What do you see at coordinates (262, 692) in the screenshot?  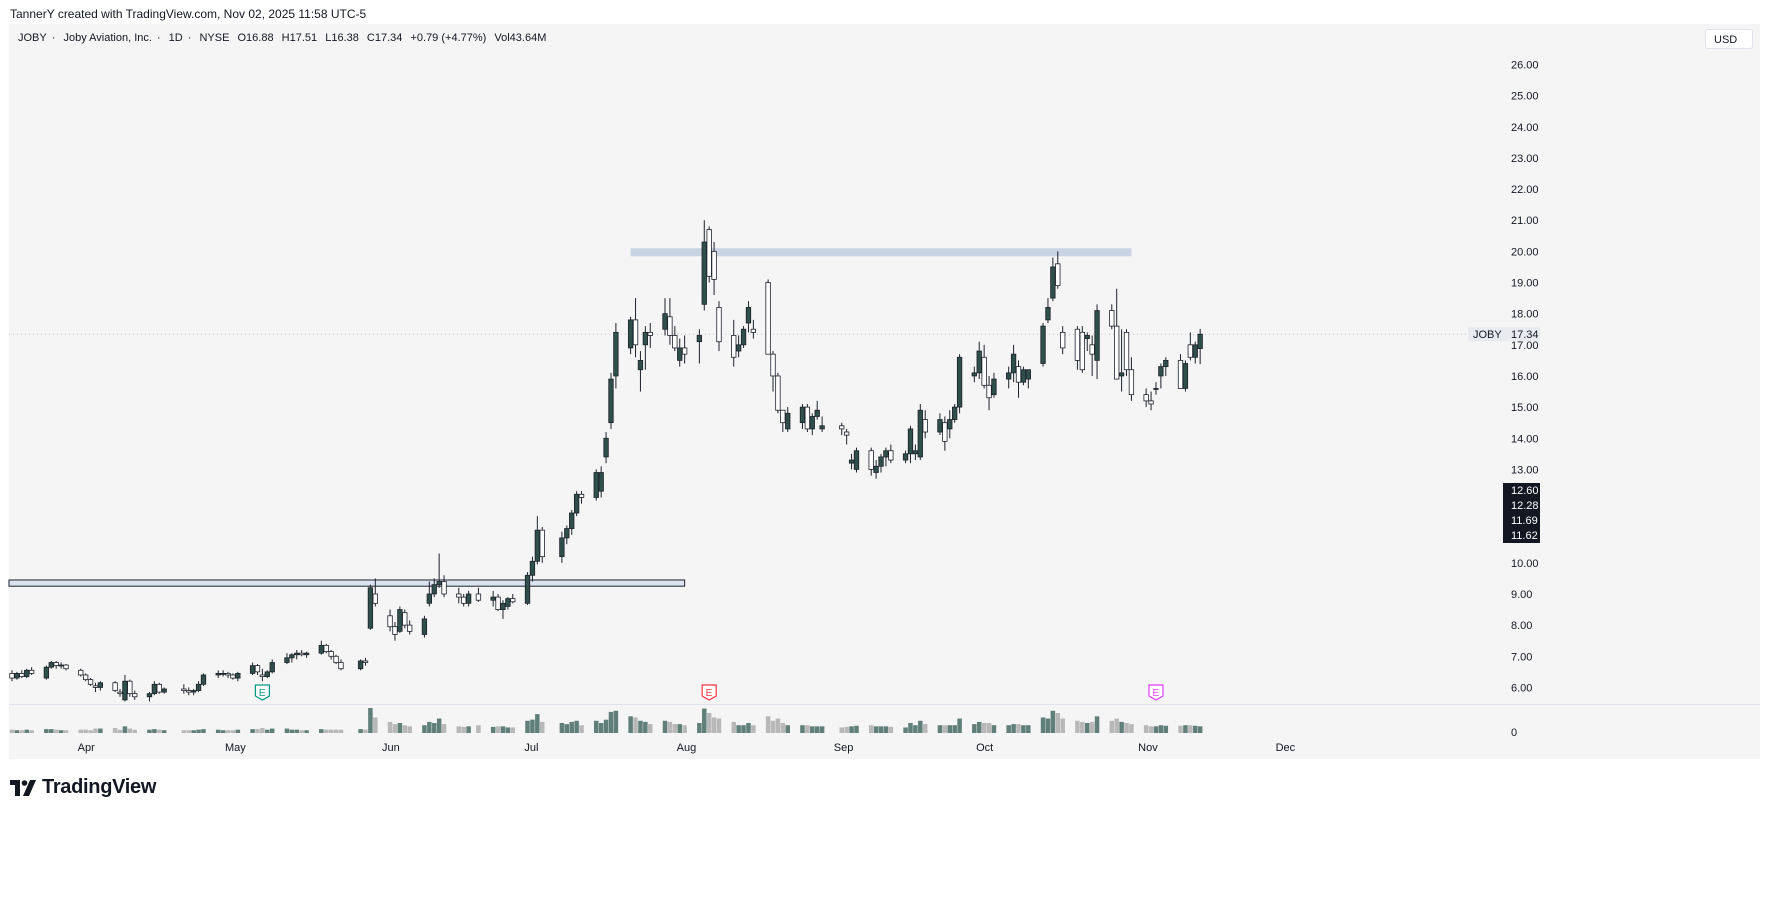 I see `earnings-marker` at bounding box center [262, 692].